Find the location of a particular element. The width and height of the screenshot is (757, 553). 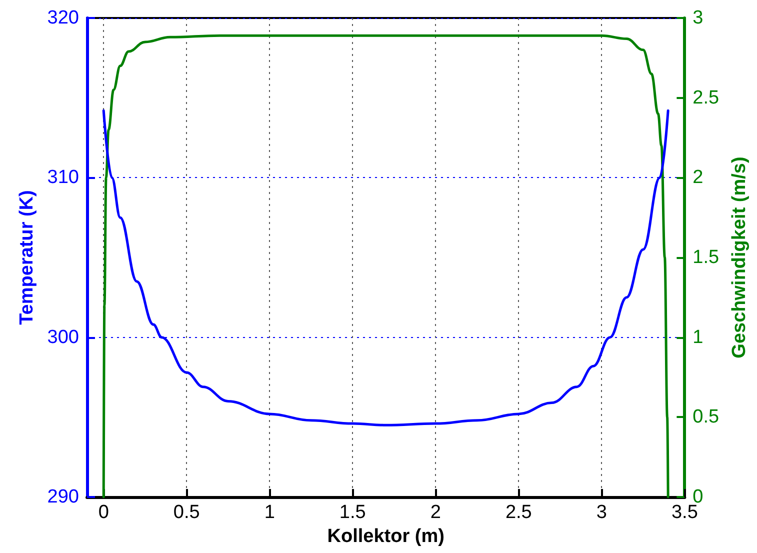

y2-tick-label: 1.5 is located at coordinates (706, 257).